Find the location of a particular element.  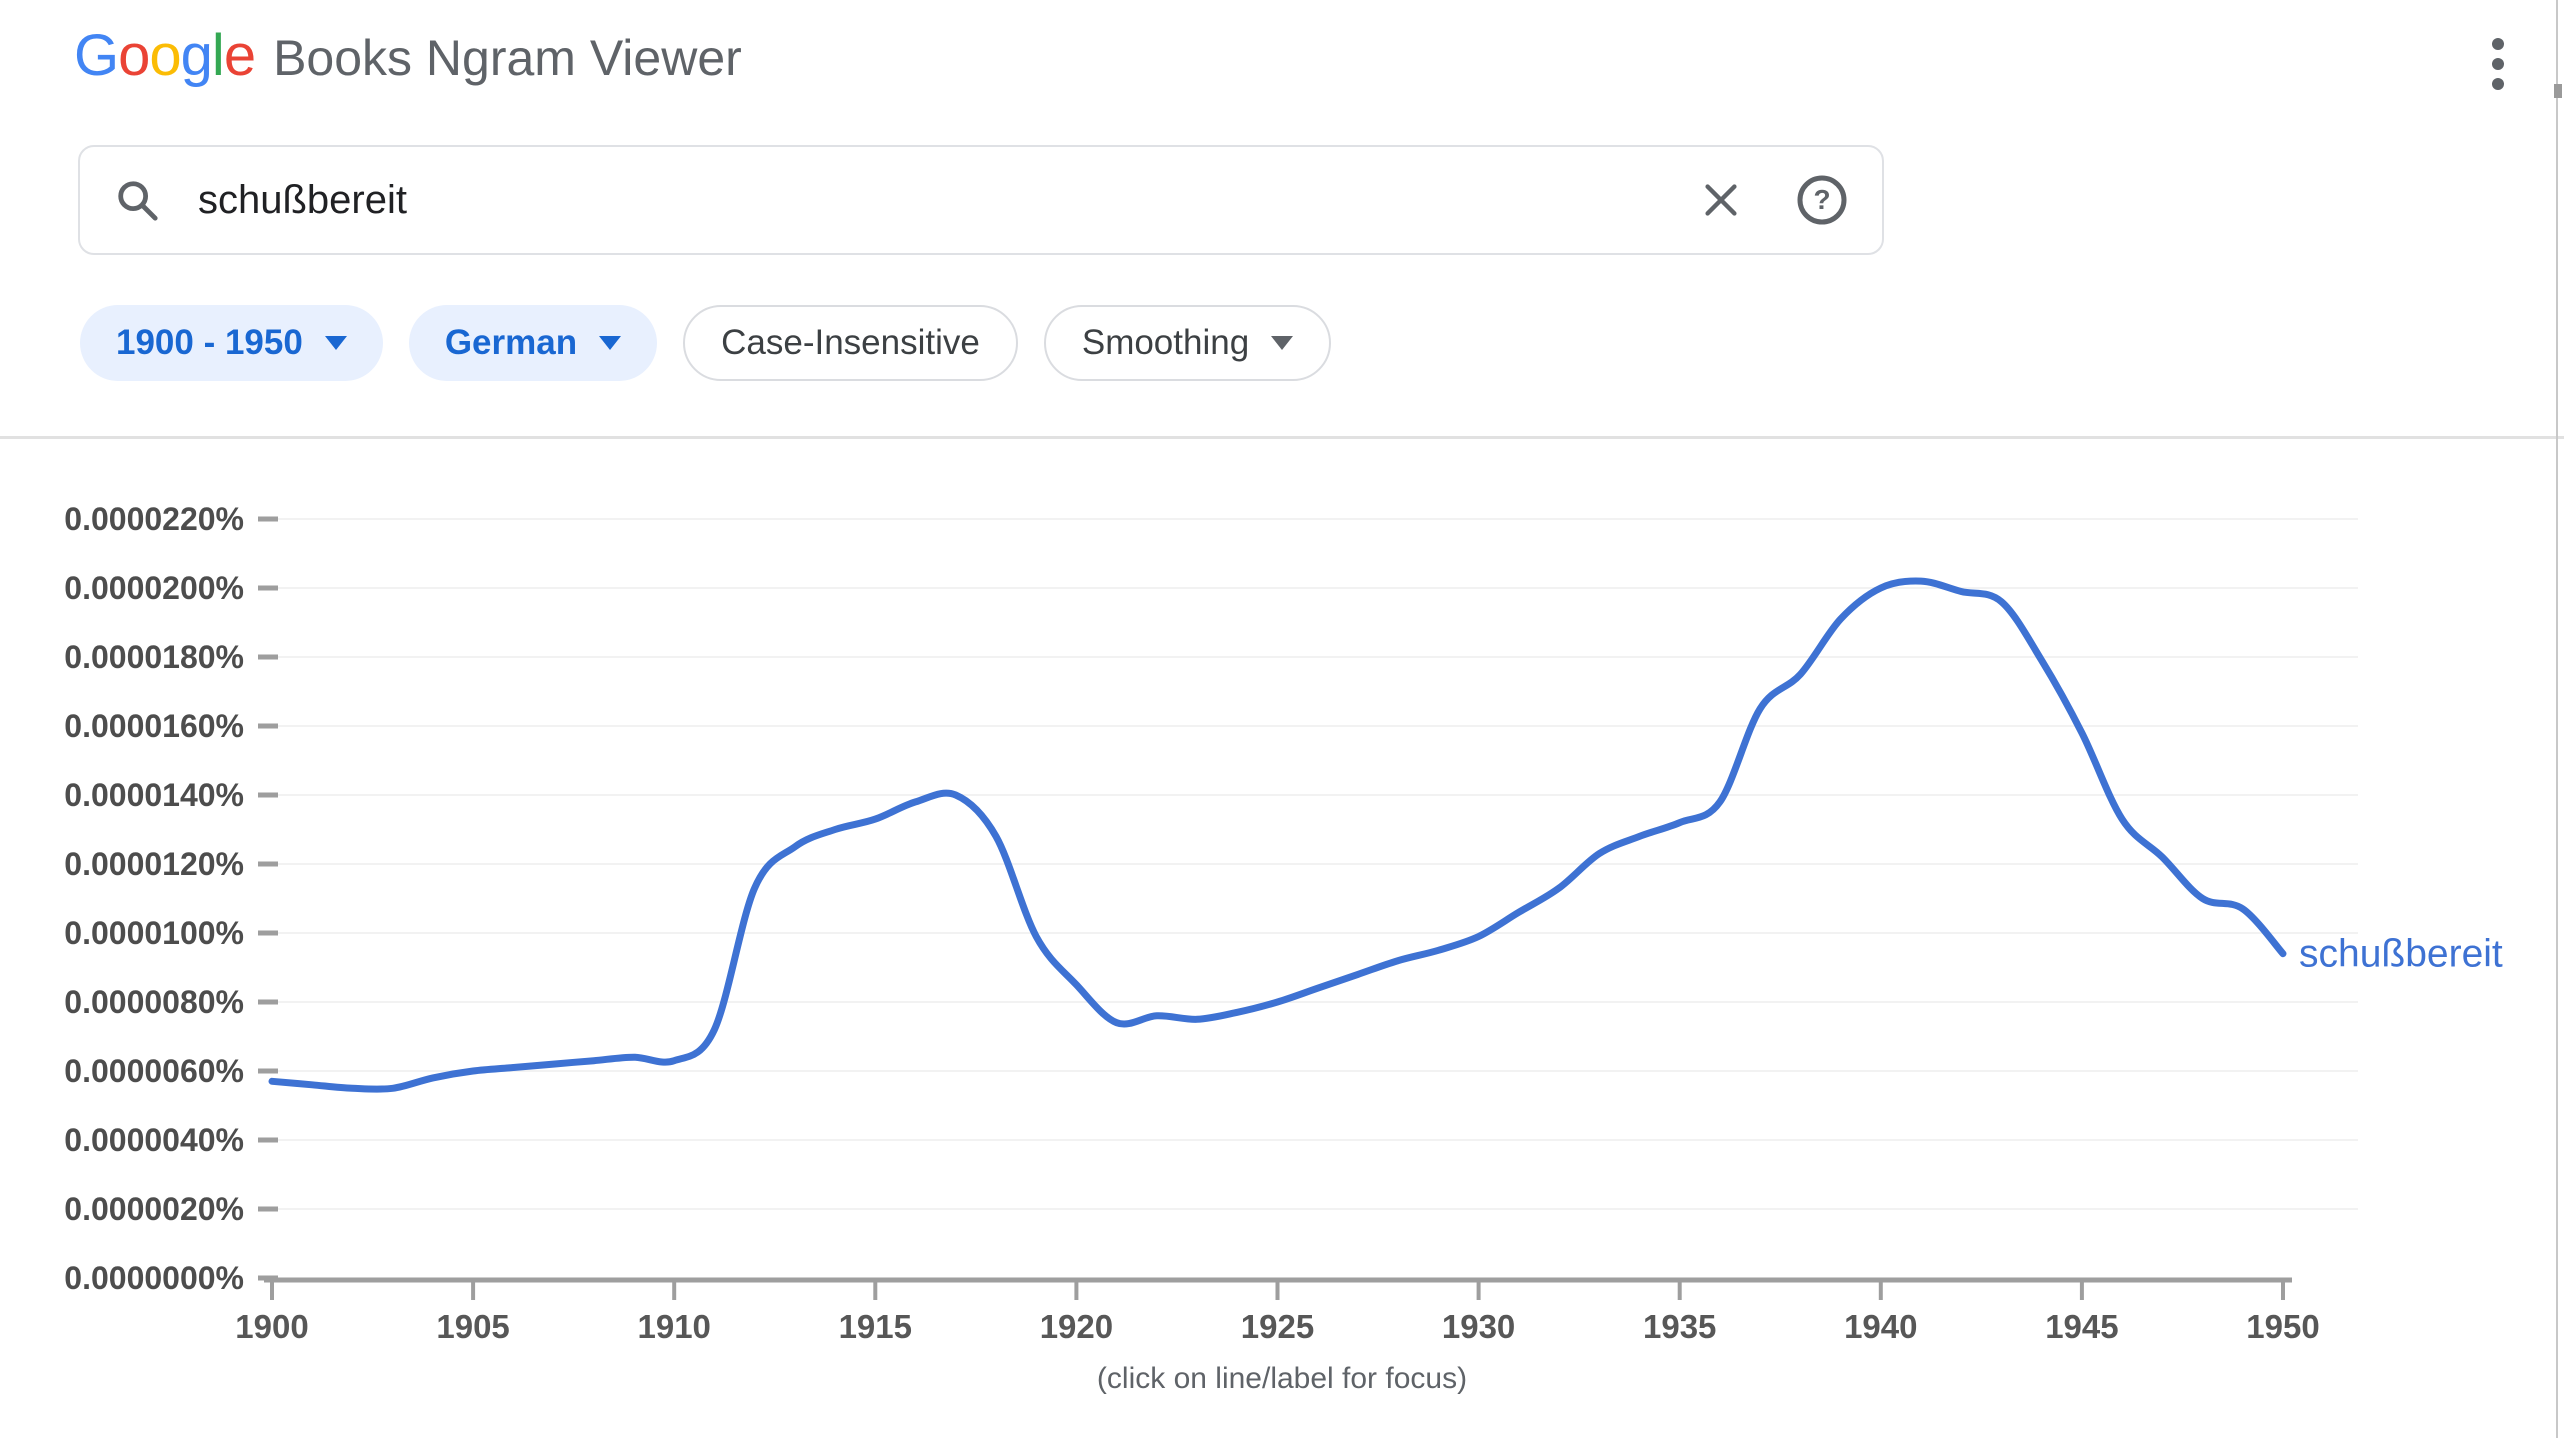

close-icon is located at coordinates (1721, 200).